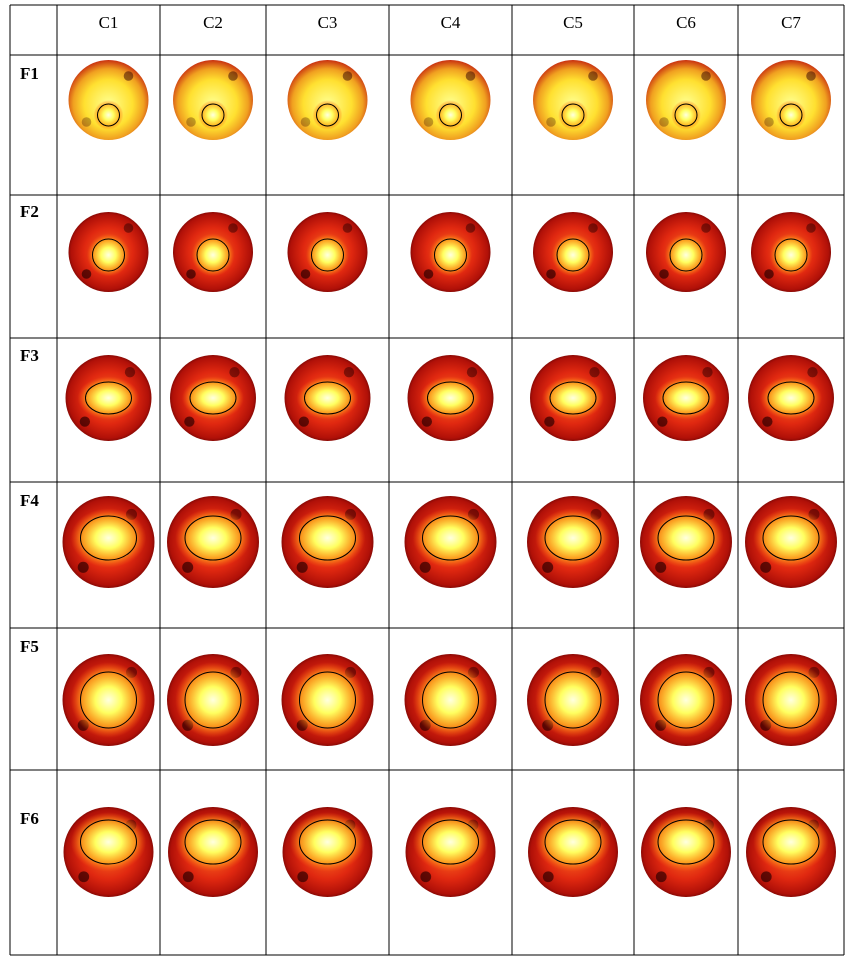 The height and width of the screenshot is (956, 845). I want to click on column-header: C6, so click(686, 22).